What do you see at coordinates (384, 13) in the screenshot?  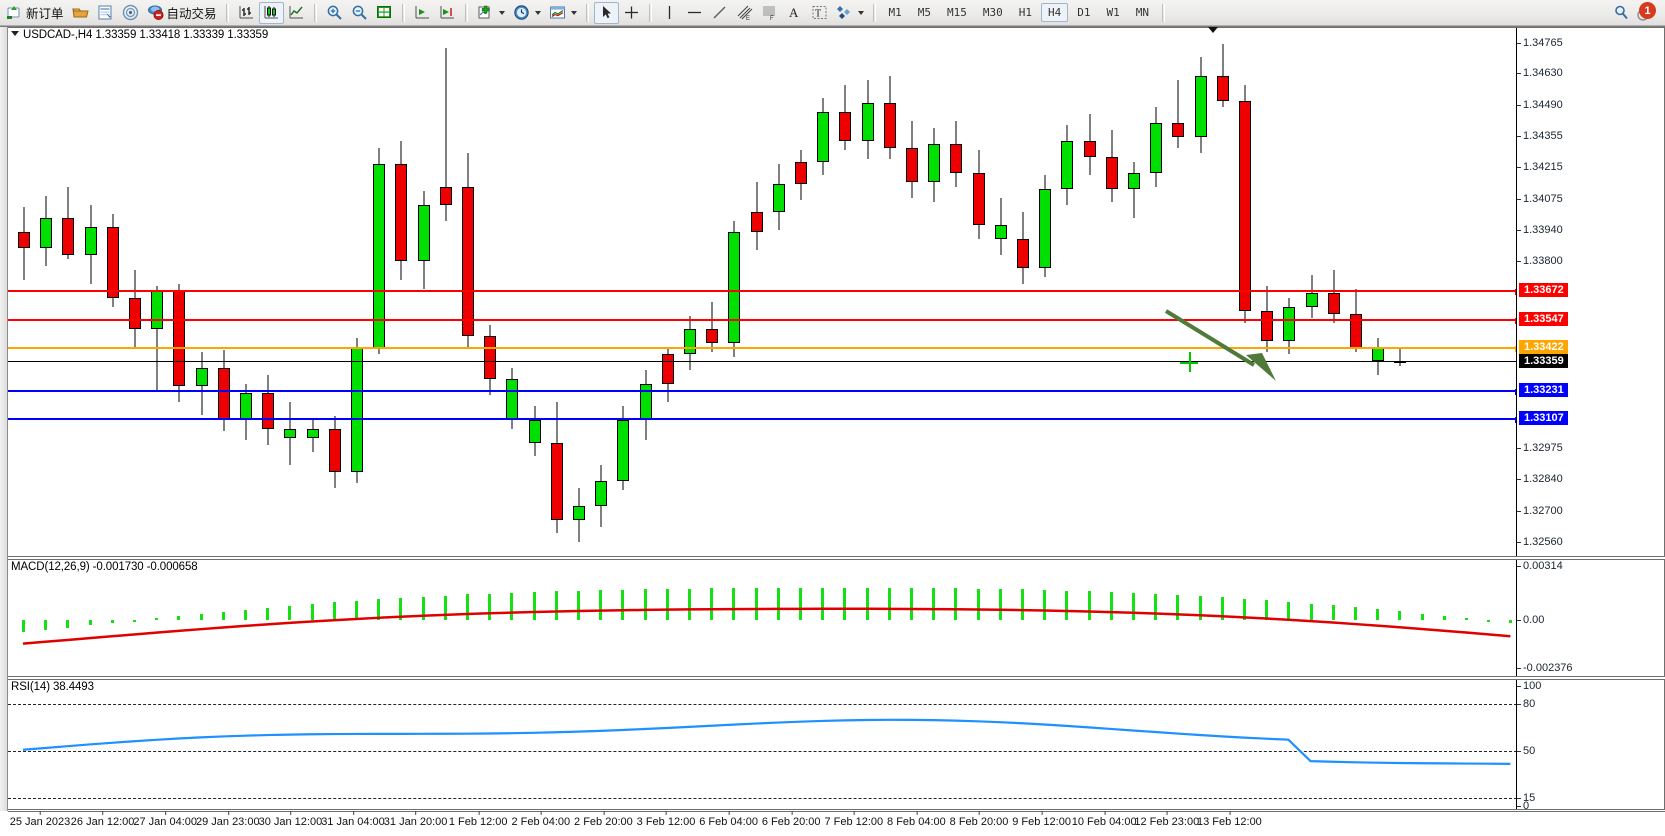 I see `tile-windows-button` at bounding box center [384, 13].